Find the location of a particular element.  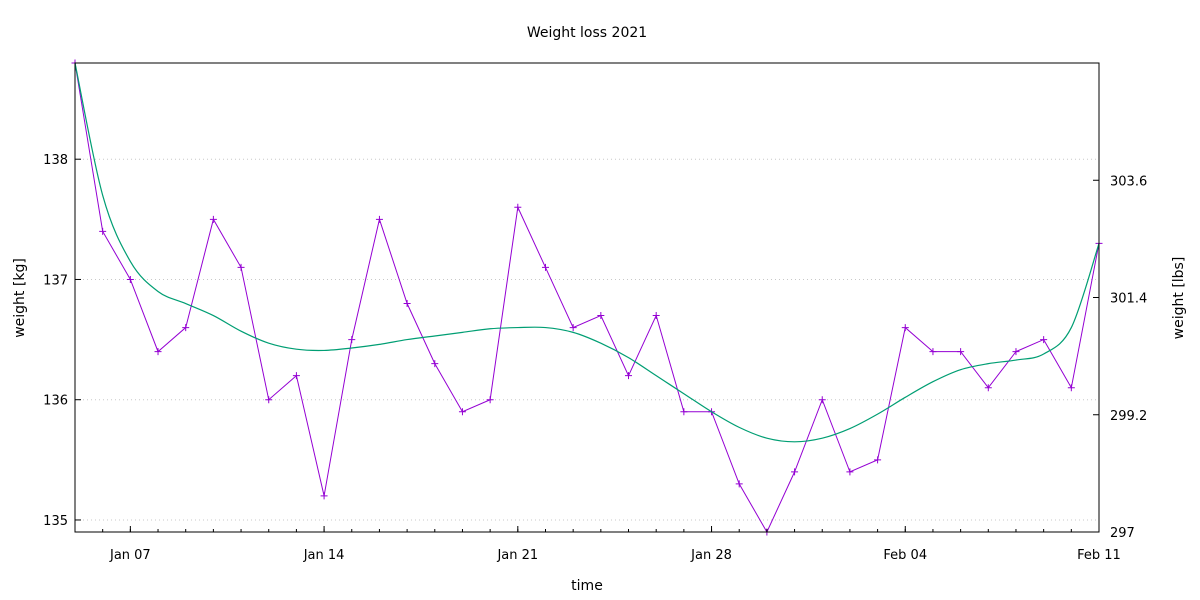

y2-tick-label: 301.4 is located at coordinates (1128, 299).